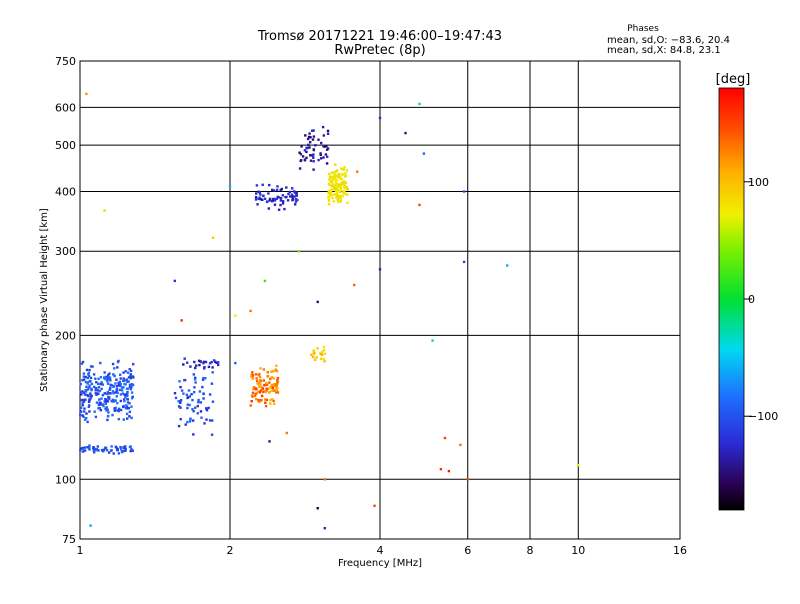 The height and width of the screenshot is (604, 800). What do you see at coordinates (65, 300) in the screenshot?
I see `y-tick-labels: 75 100 200 300 400 500 600 750` at bounding box center [65, 300].